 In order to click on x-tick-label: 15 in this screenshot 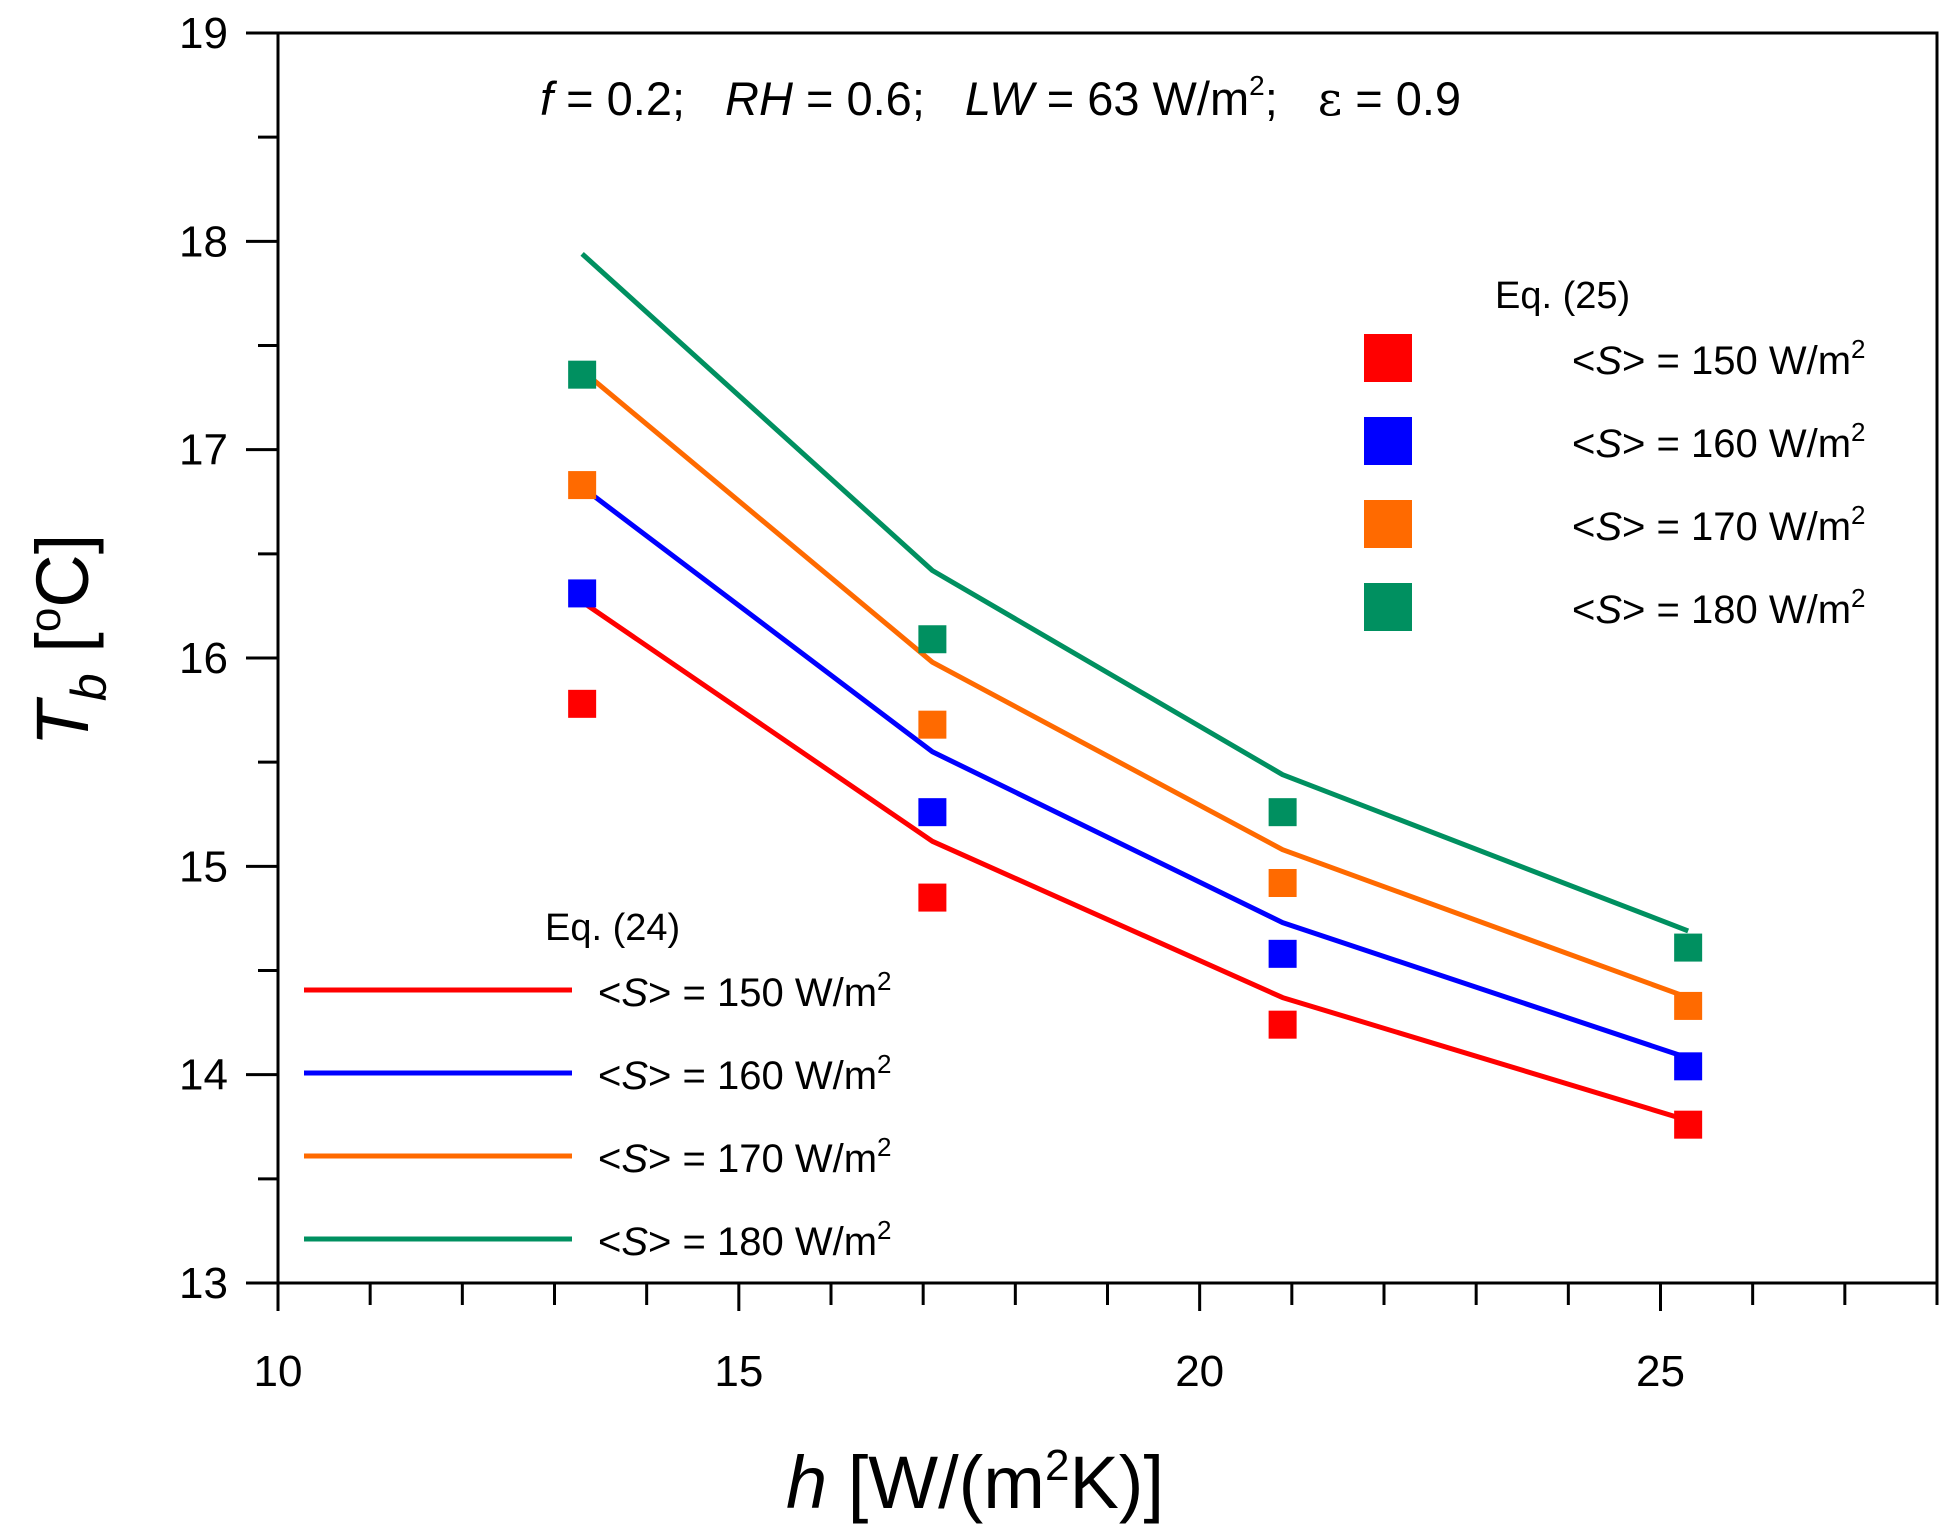, I will do `click(738, 1371)`.